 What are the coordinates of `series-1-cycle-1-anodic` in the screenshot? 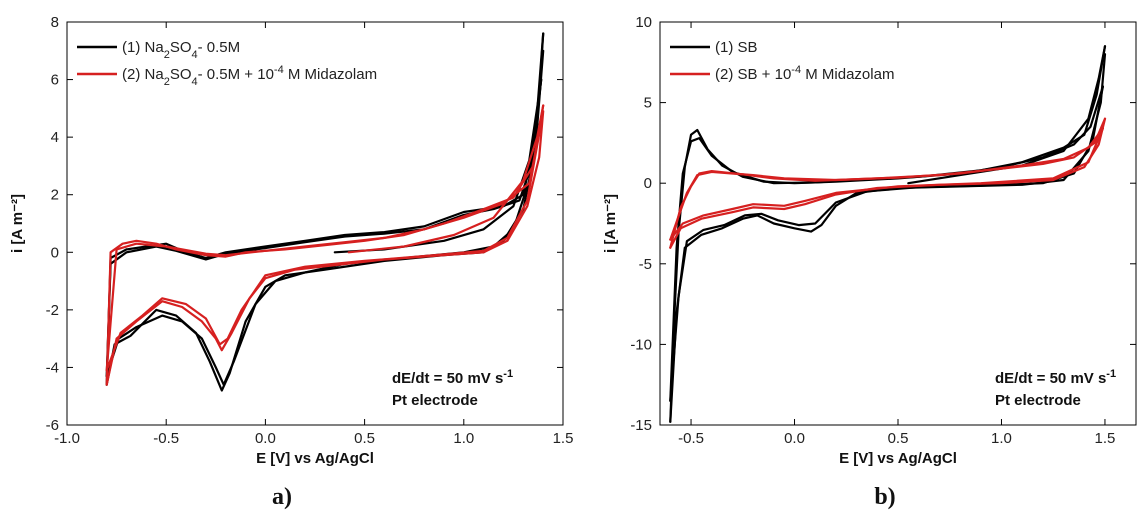 It's located at (1007, 115).